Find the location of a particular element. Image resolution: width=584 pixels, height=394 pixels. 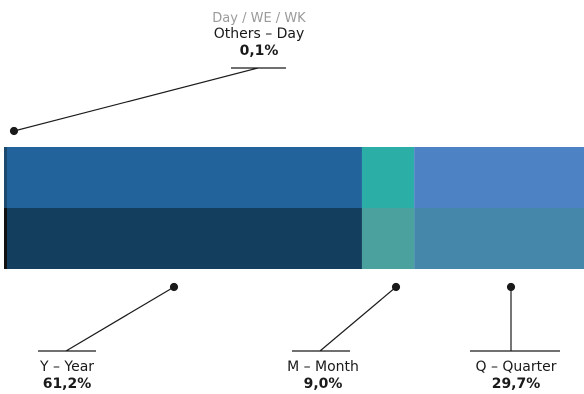

leader-dot-others is located at coordinates (14, 131).